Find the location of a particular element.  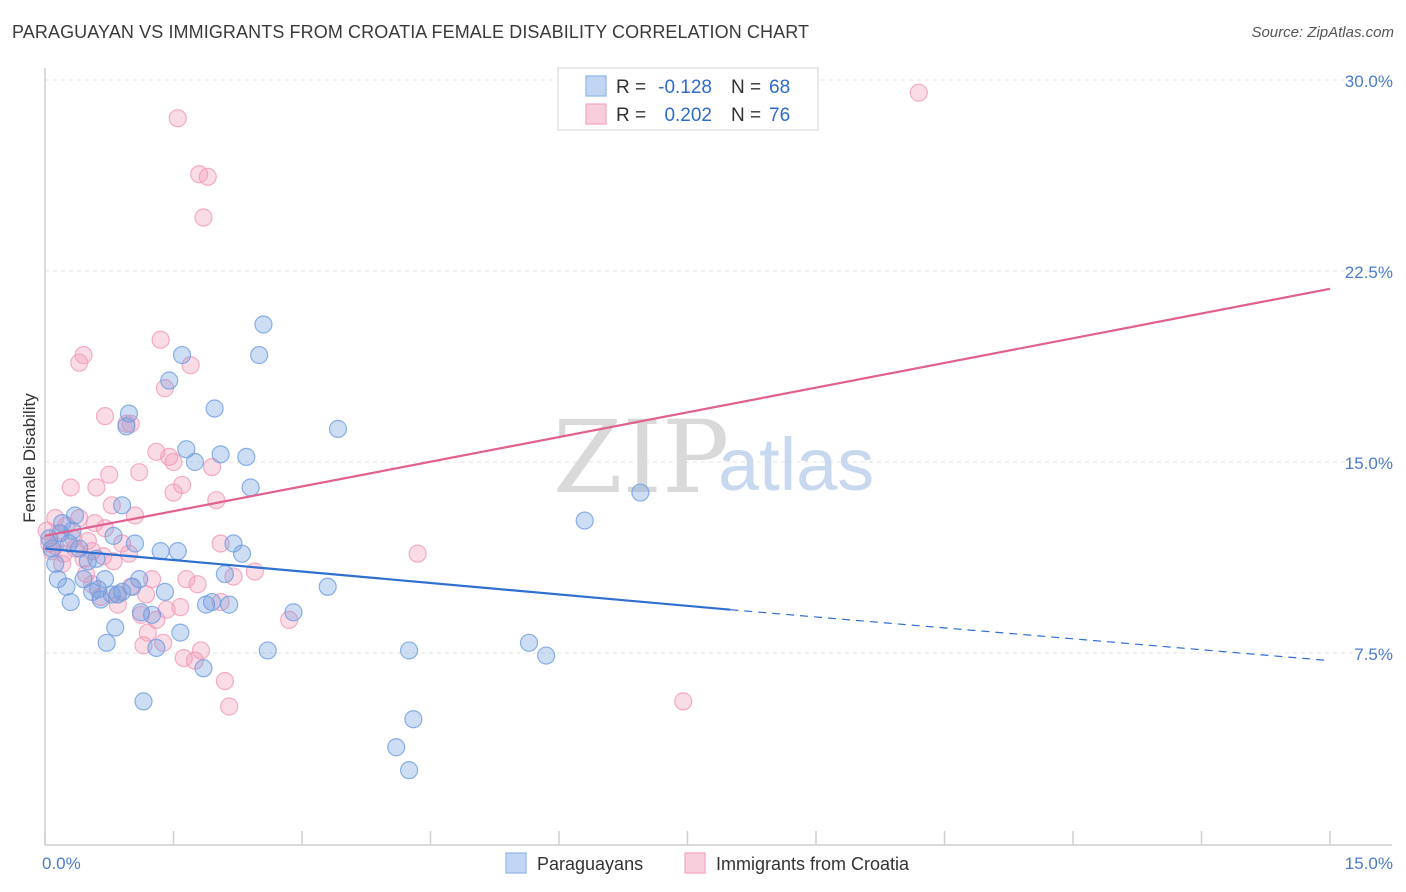

legend-n-value: 68 is located at coordinates (779, 87).